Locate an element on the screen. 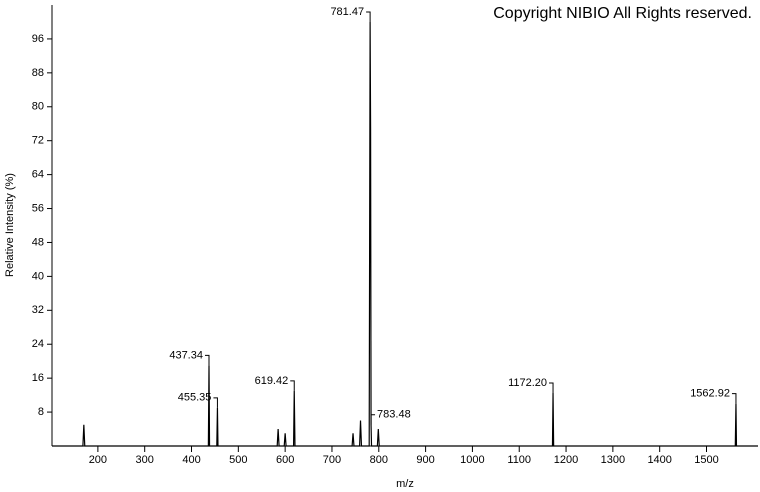 Image resolution: width=760 pixels, height=492 pixels. x-tick-label: 900 is located at coordinates (425, 460).